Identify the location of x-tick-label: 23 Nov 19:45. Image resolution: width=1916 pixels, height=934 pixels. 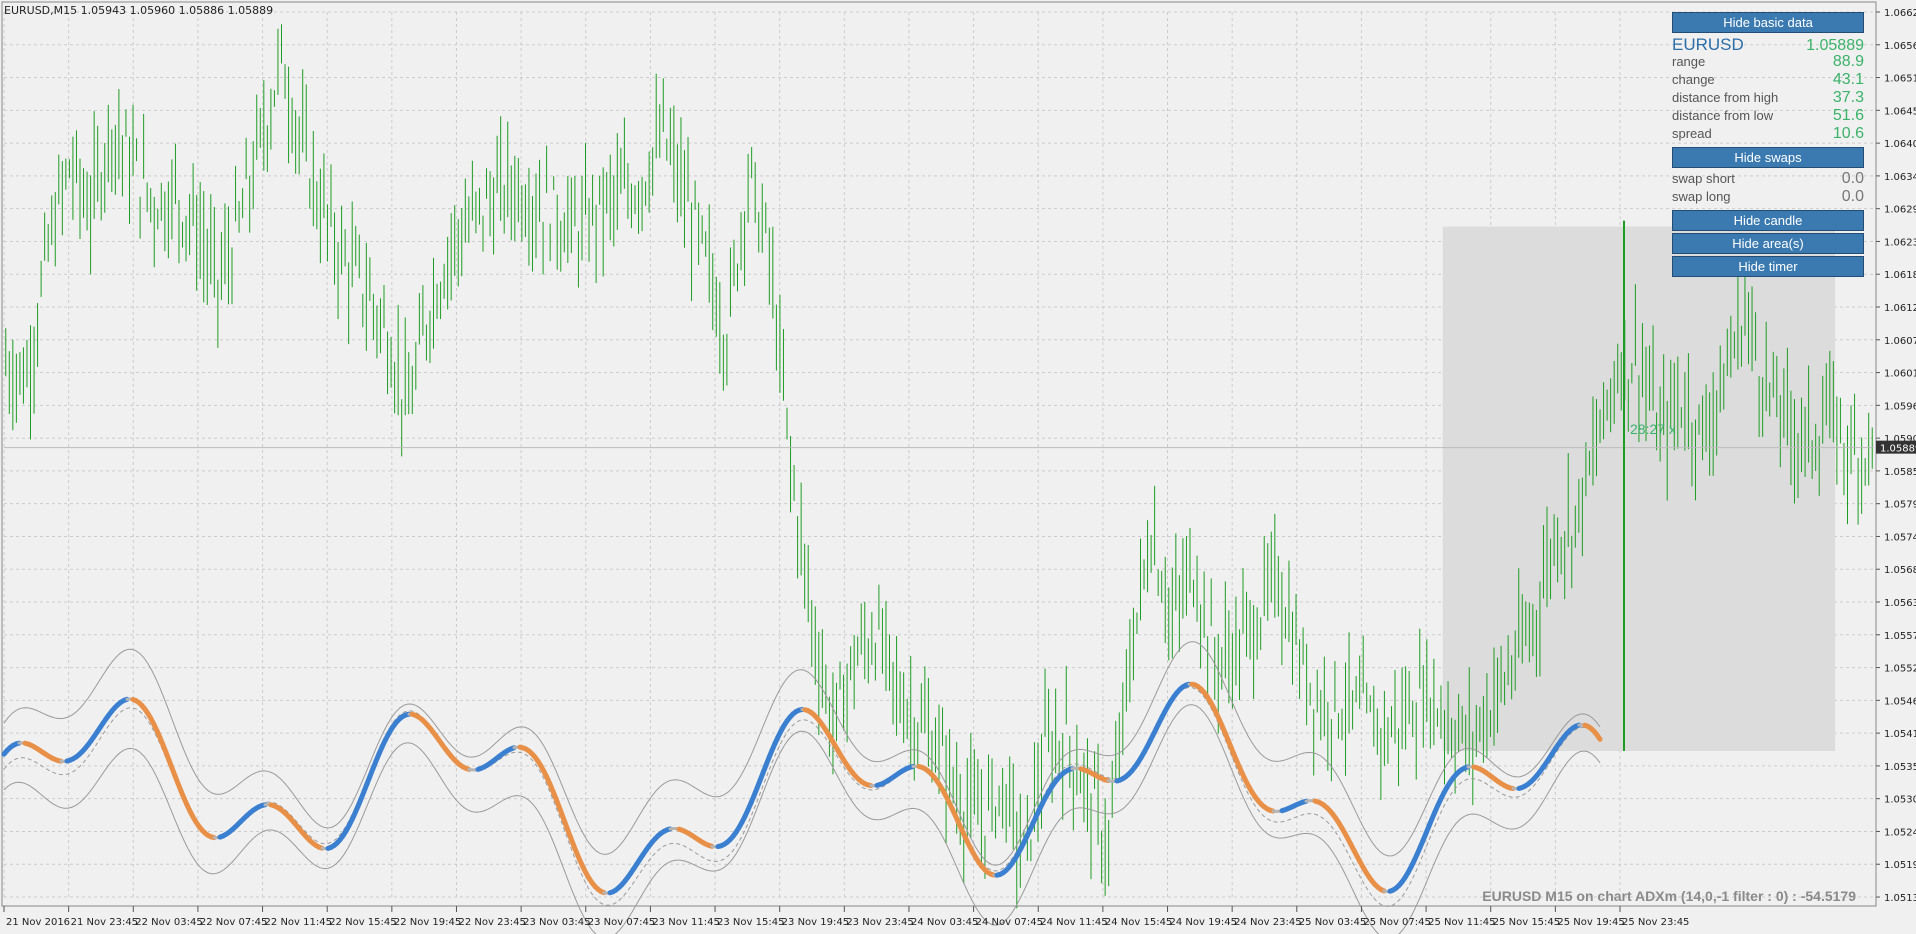
(815, 922).